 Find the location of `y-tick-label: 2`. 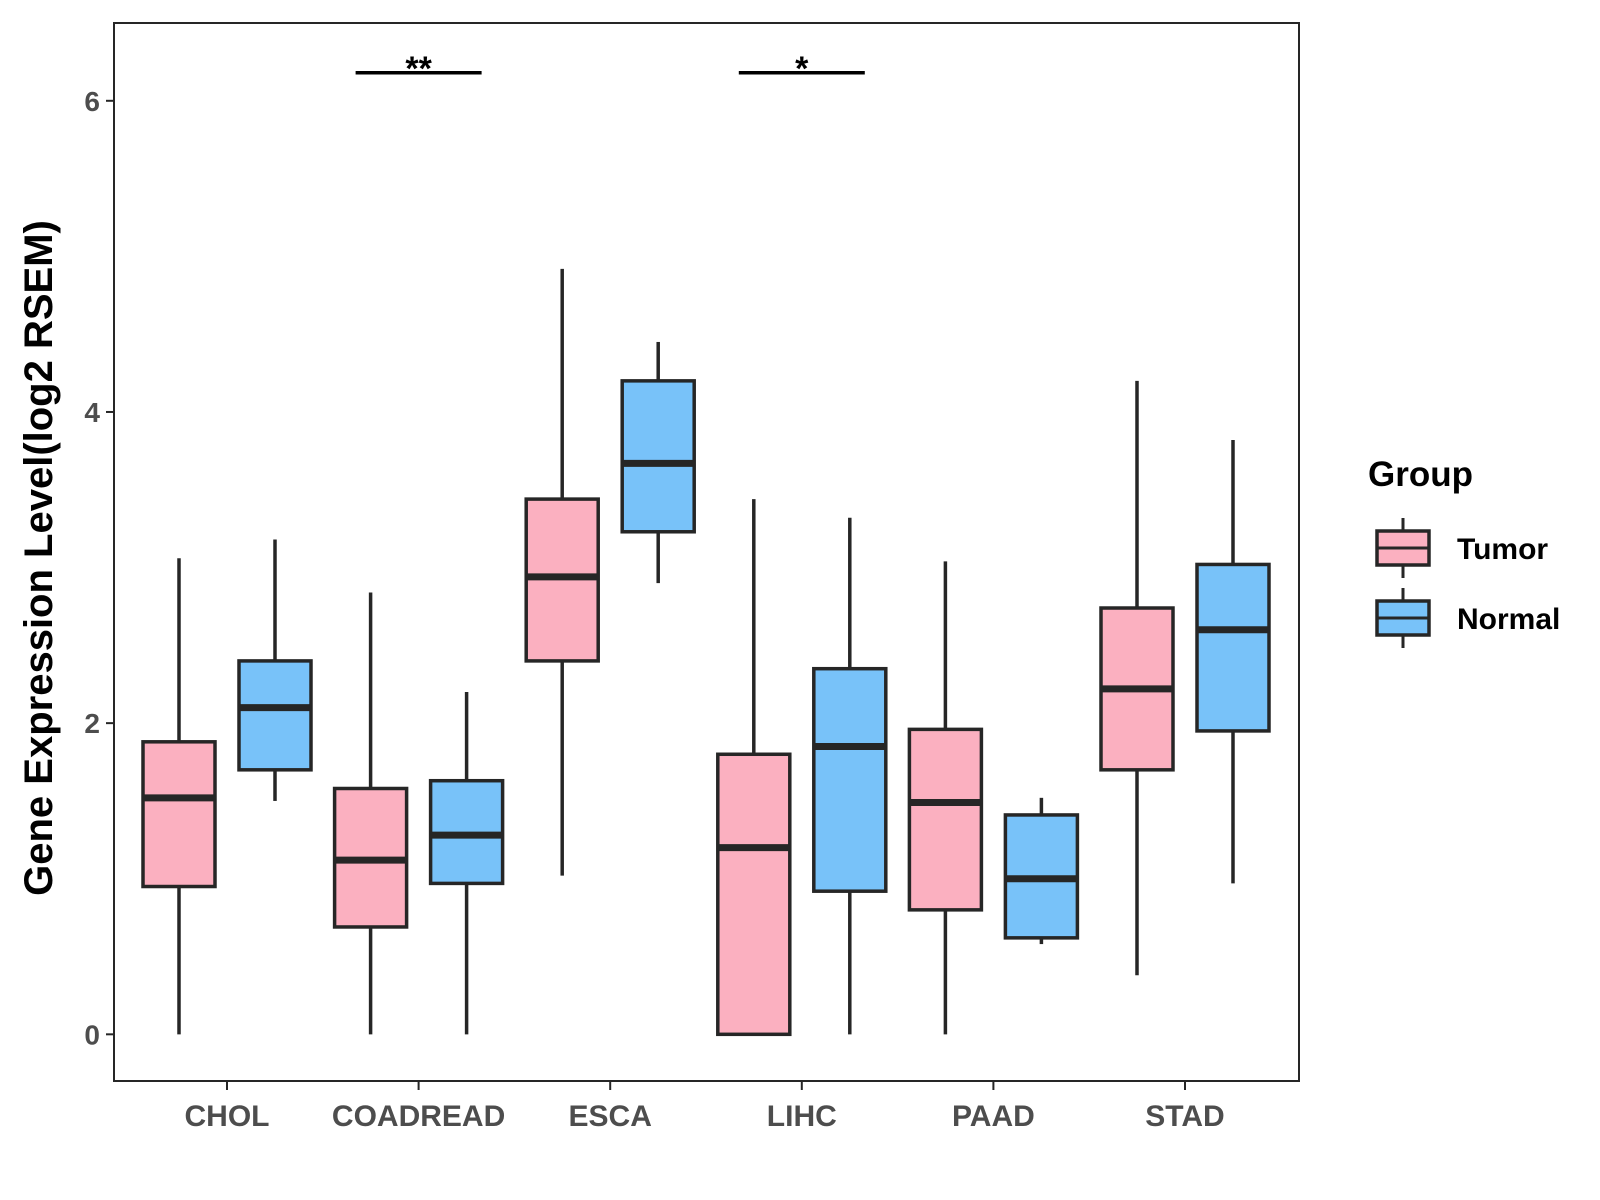

y-tick-label: 2 is located at coordinates (92, 723).